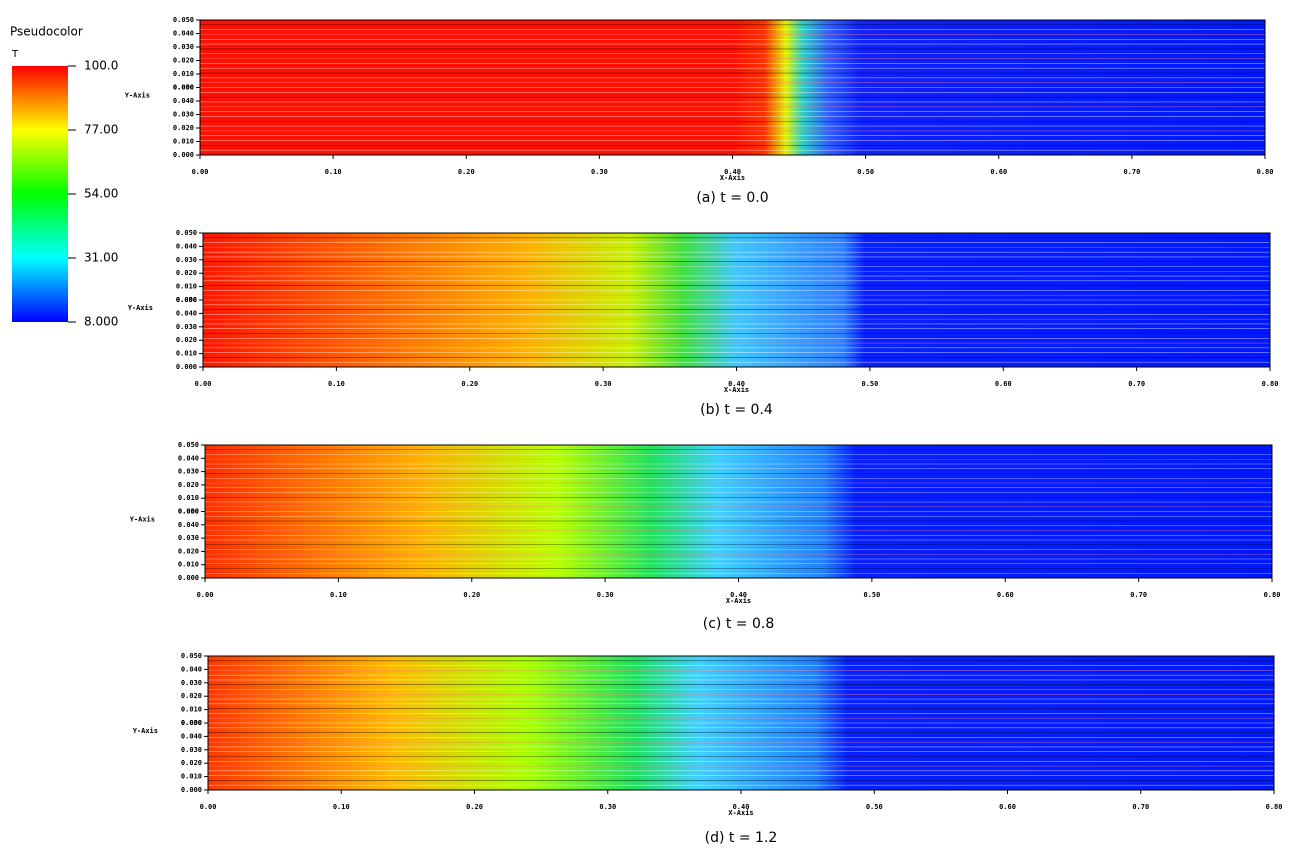 Image resolution: width=1298 pixels, height=856 pixels. Describe the element at coordinates (101, 130) in the screenshot. I see `colorbar-tick-label: 77.00` at that location.